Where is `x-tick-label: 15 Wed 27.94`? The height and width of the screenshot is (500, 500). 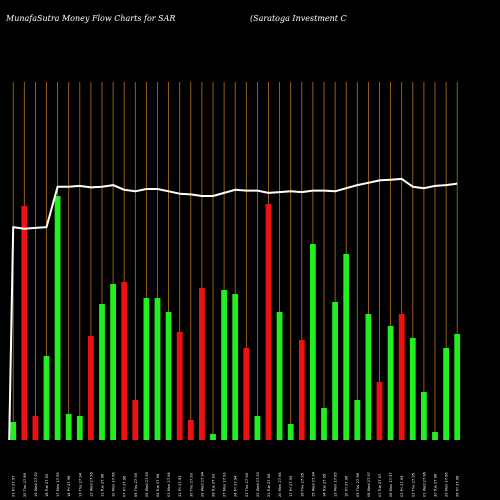 x-tick-label: 15 Wed 27.94 is located at coordinates (313, 484).